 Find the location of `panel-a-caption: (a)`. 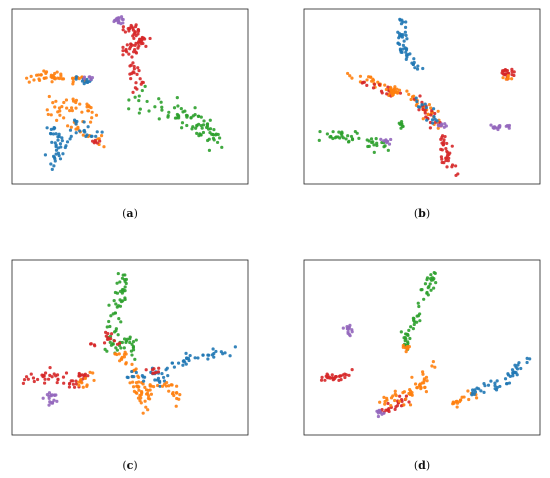

panel-a-caption: (a) is located at coordinates (130, 213).